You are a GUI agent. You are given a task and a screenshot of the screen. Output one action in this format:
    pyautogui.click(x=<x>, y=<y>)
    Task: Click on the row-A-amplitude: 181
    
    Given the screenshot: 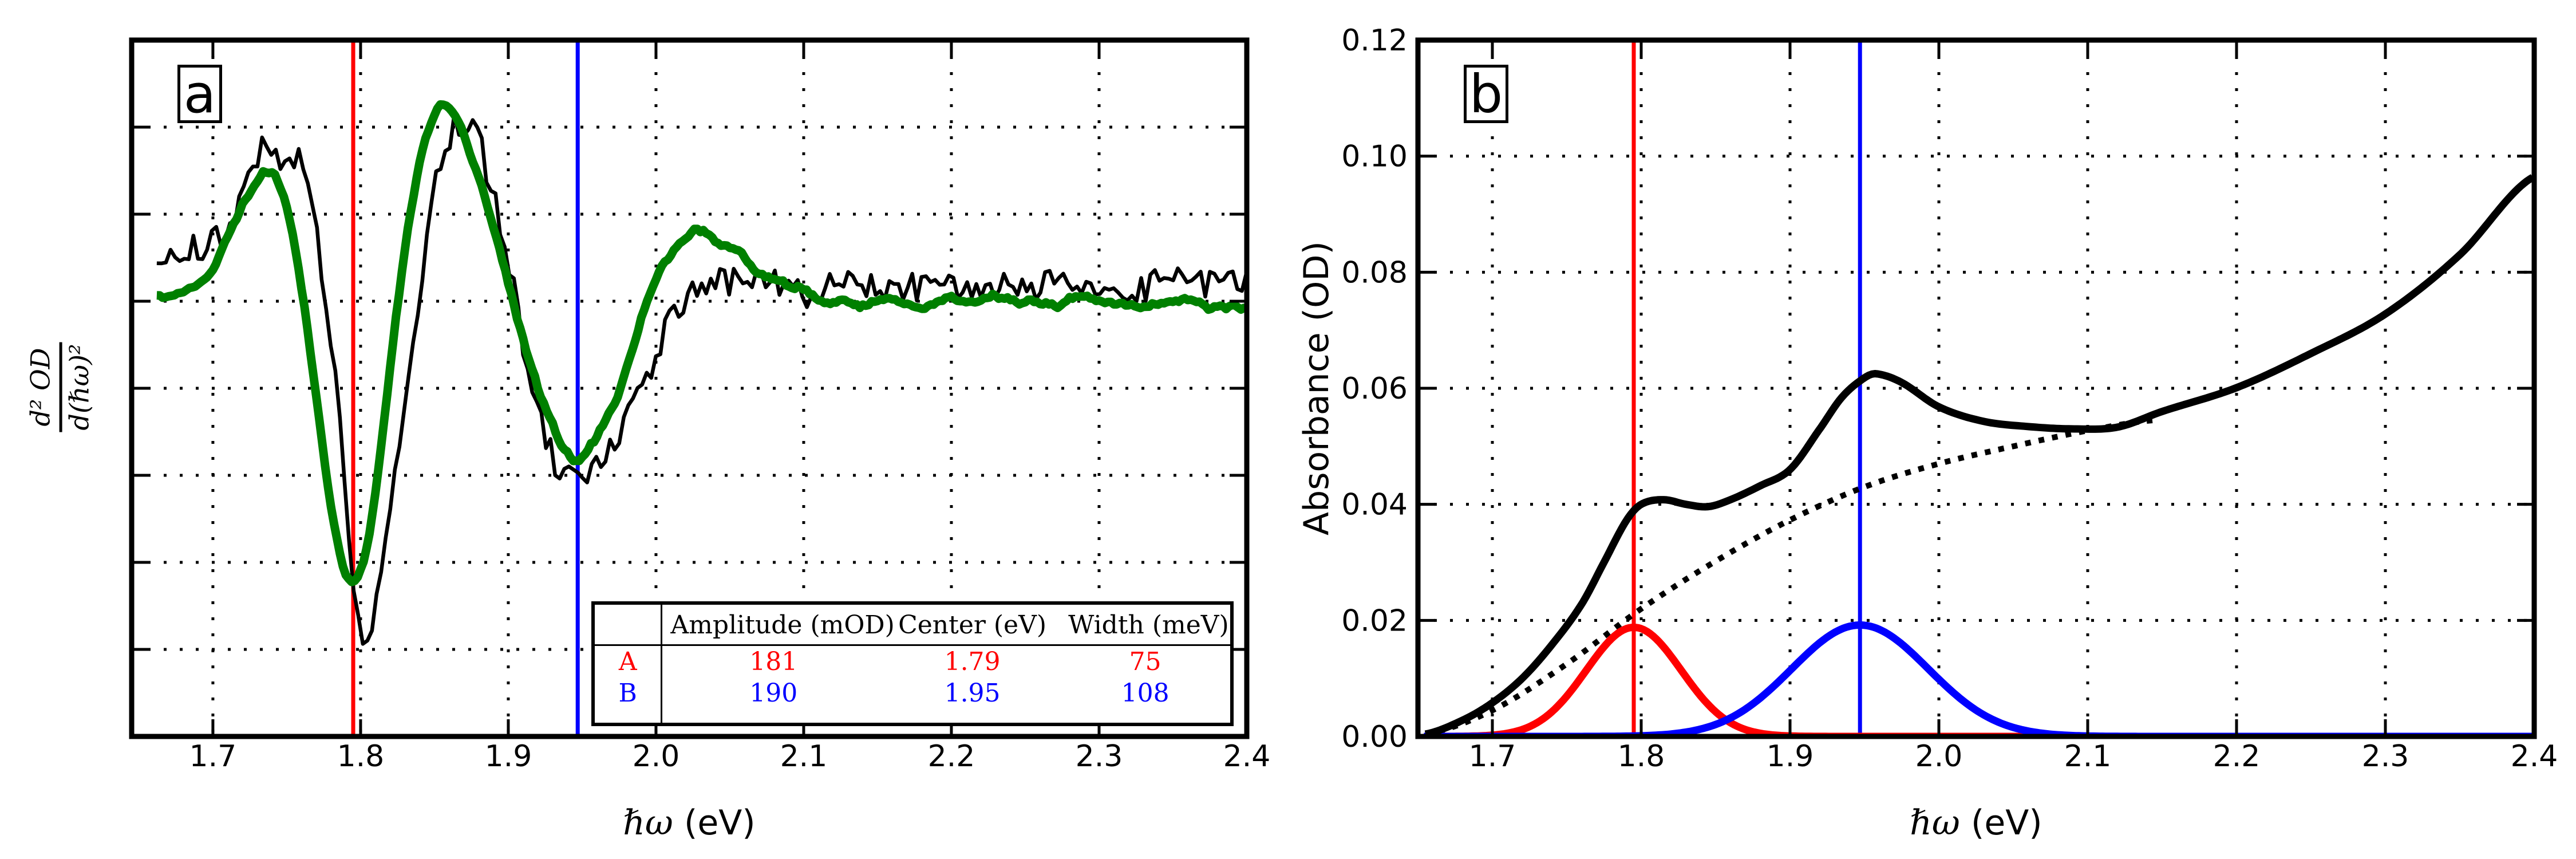 What is the action you would take?
    pyautogui.click(x=773, y=661)
    